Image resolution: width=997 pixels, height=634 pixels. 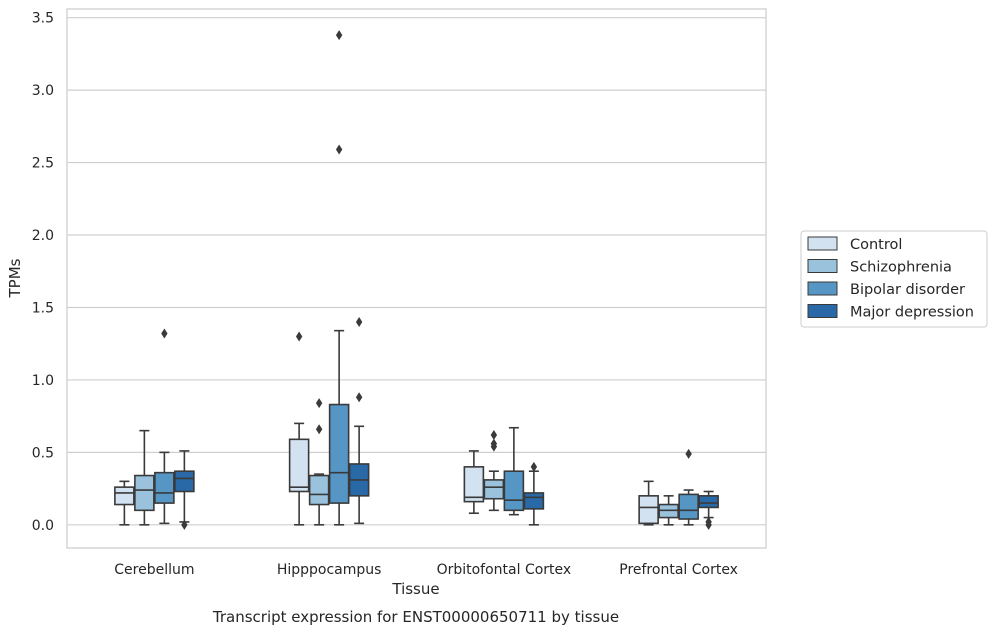 What do you see at coordinates (43, 91) in the screenshot?
I see `y-tick-label: 3.0` at bounding box center [43, 91].